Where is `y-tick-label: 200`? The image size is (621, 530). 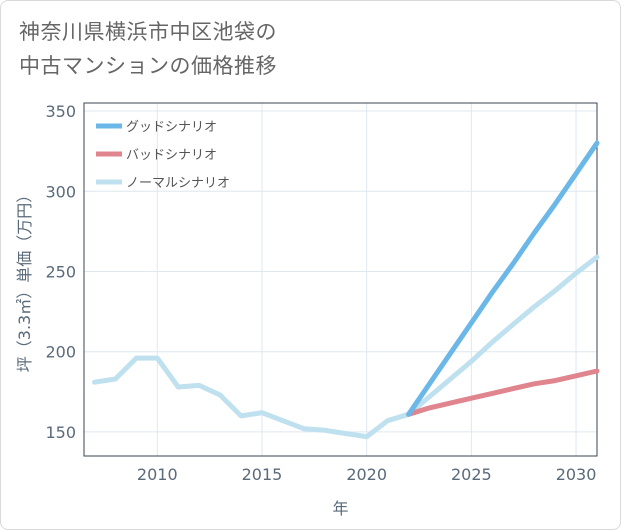 y-tick-label: 200 is located at coordinates (60, 352).